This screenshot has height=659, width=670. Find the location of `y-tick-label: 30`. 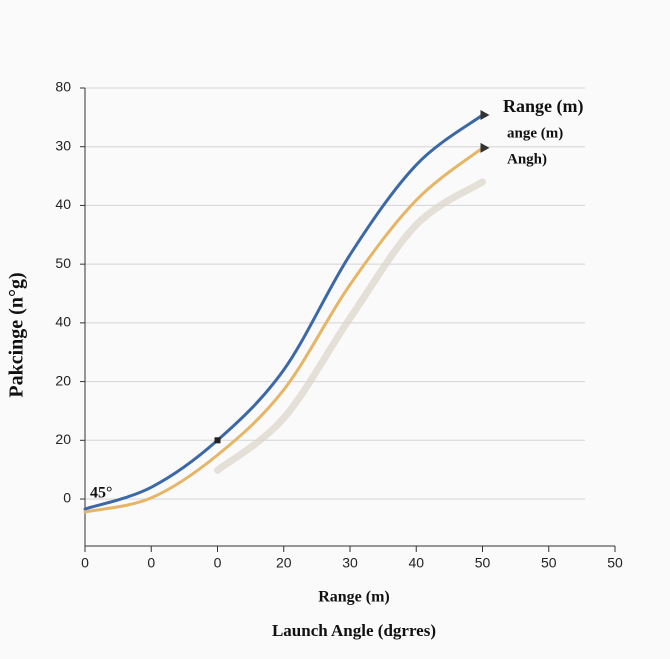

y-tick-label: 30 is located at coordinates (63, 145).